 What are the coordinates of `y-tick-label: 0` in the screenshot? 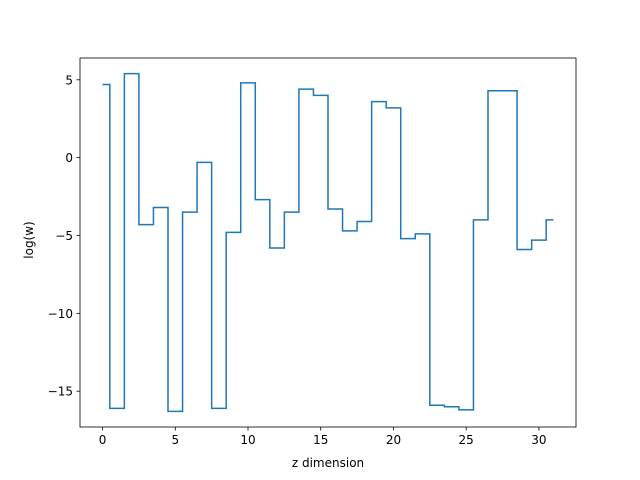 It's located at (69, 158).